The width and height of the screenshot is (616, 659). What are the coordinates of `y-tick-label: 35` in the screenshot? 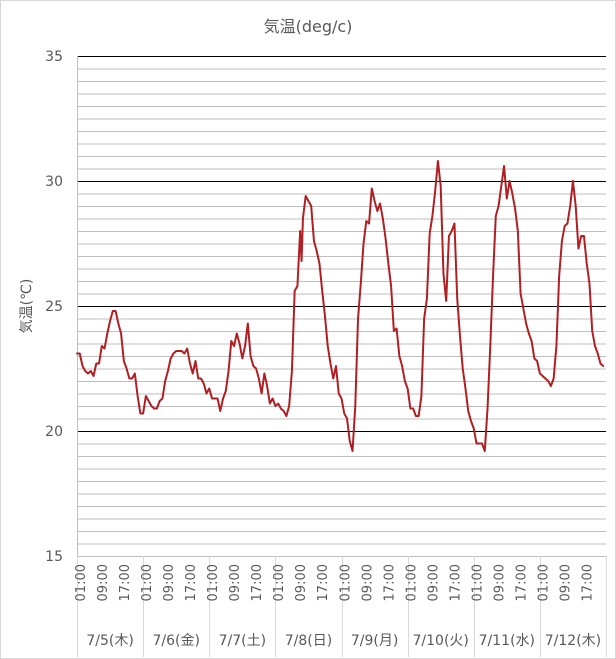 It's located at (54, 57).